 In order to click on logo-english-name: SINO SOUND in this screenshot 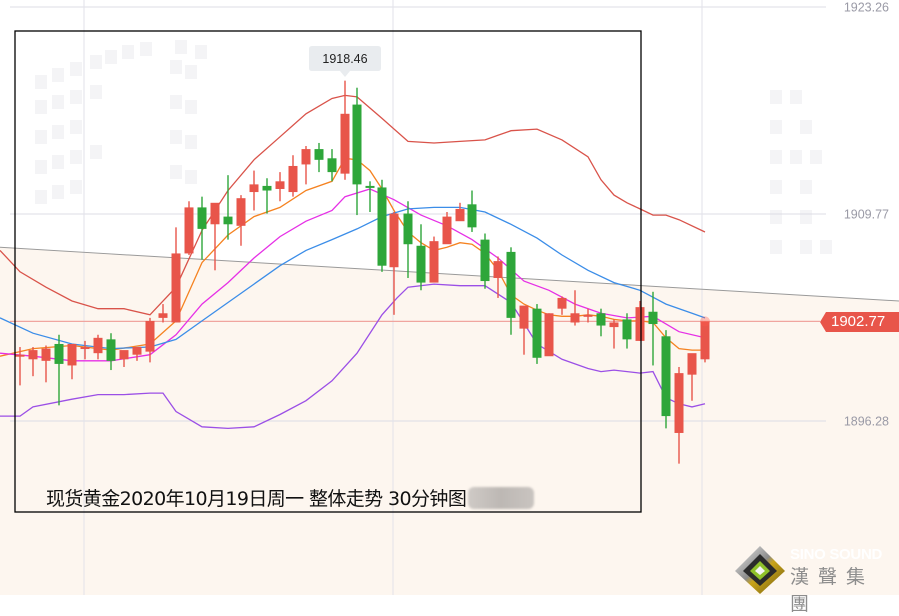, I will do `click(836, 554)`.